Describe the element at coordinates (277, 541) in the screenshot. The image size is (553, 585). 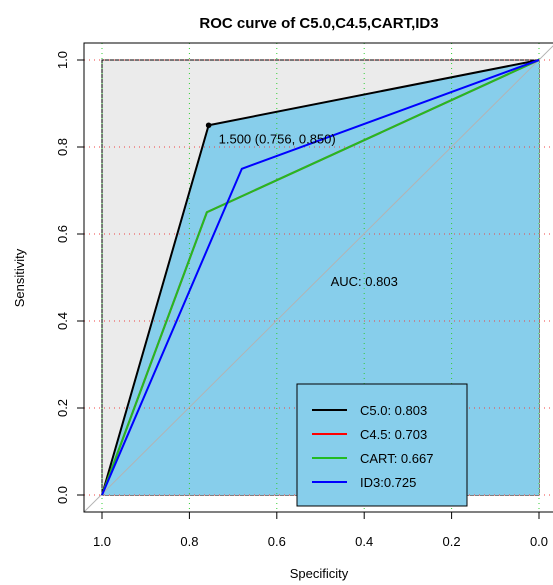
I see `x-tick-label-2: 0.6` at that location.